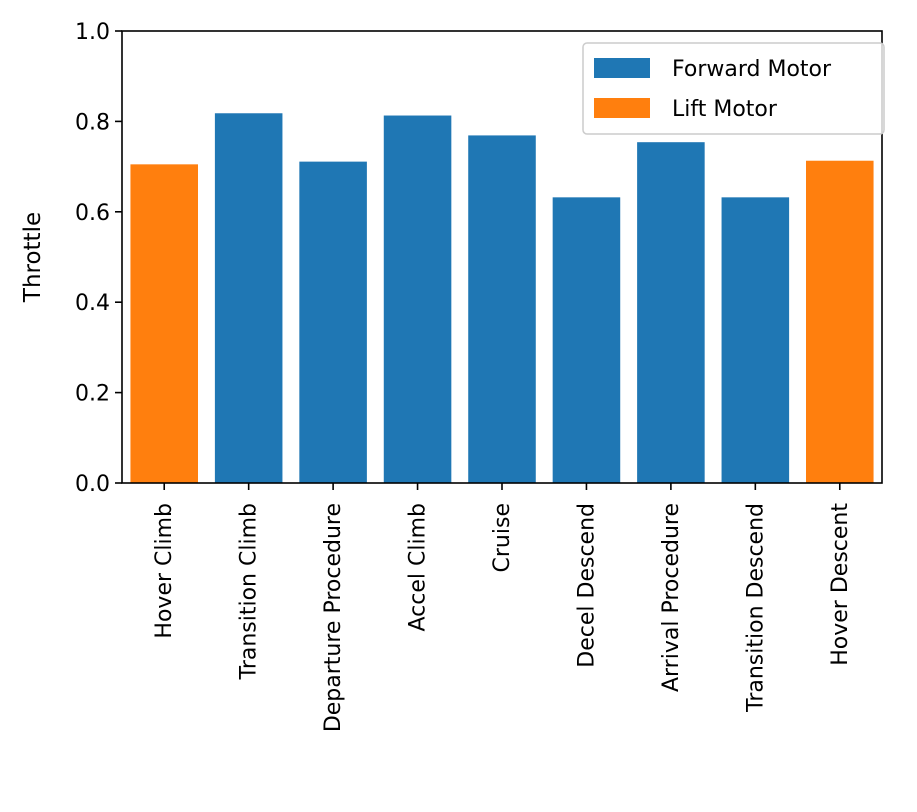 This screenshot has width=917, height=812. What do you see at coordinates (755, 608) in the screenshot?
I see `x-tick-label: Transition Descend` at bounding box center [755, 608].